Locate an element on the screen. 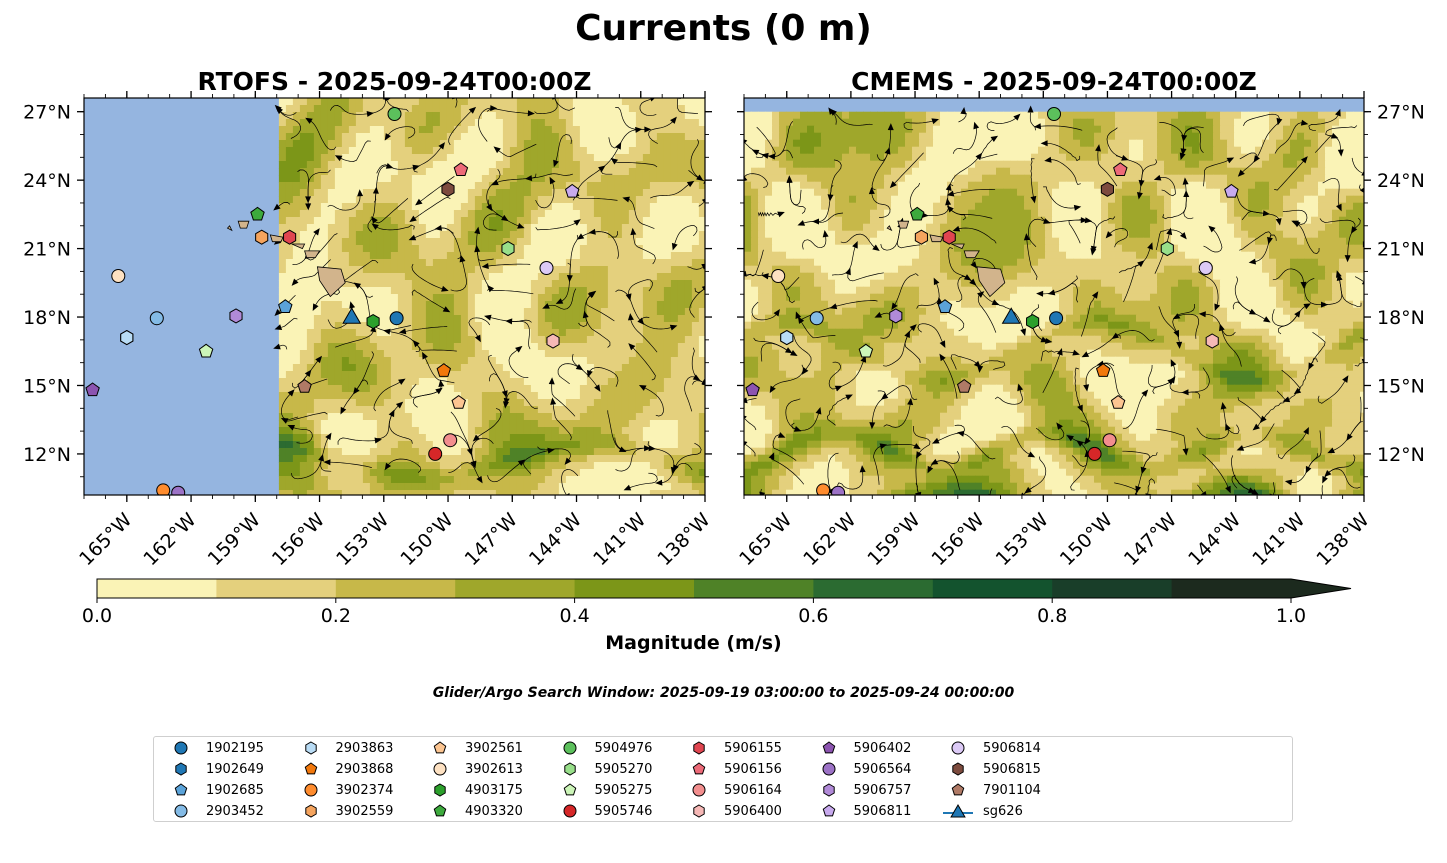 The width and height of the screenshot is (1447, 863). legend-label: 5906402 is located at coordinates (882, 748).